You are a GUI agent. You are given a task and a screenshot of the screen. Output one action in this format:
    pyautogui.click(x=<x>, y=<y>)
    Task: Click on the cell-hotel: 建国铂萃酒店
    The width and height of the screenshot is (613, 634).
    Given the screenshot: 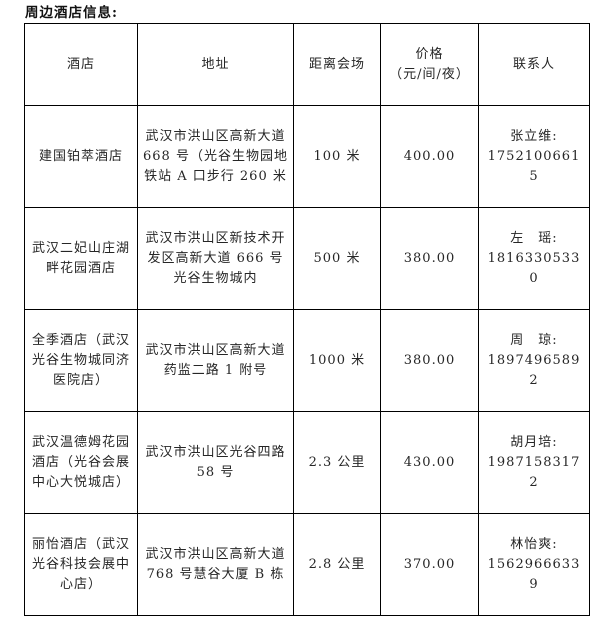 What is the action you would take?
    pyautogui.click(x=81, y=156)
    